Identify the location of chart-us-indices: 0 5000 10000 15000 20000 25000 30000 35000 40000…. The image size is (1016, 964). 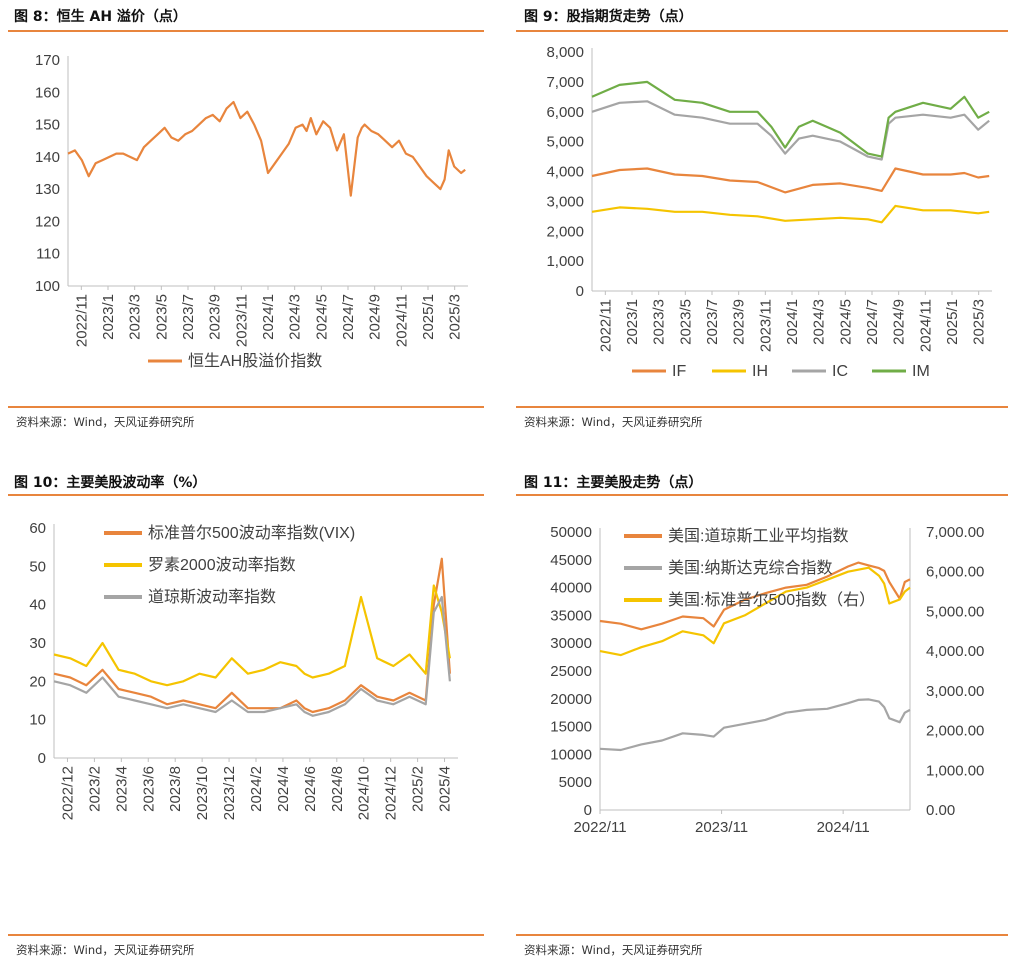
(767, 680).